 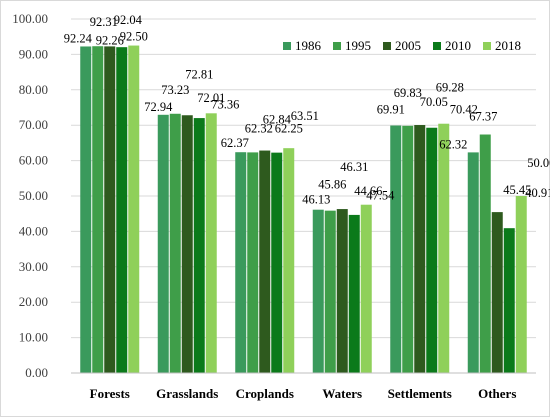 I want to click on data-label: 69.91, so click(x=391, y=110).